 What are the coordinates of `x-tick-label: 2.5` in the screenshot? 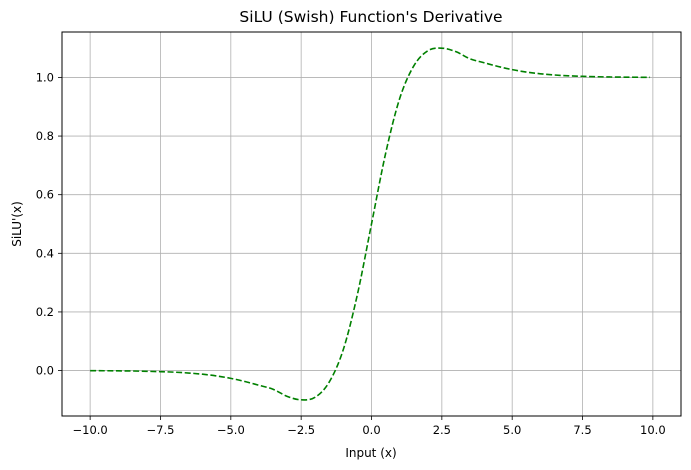 It's located at (442, 430).